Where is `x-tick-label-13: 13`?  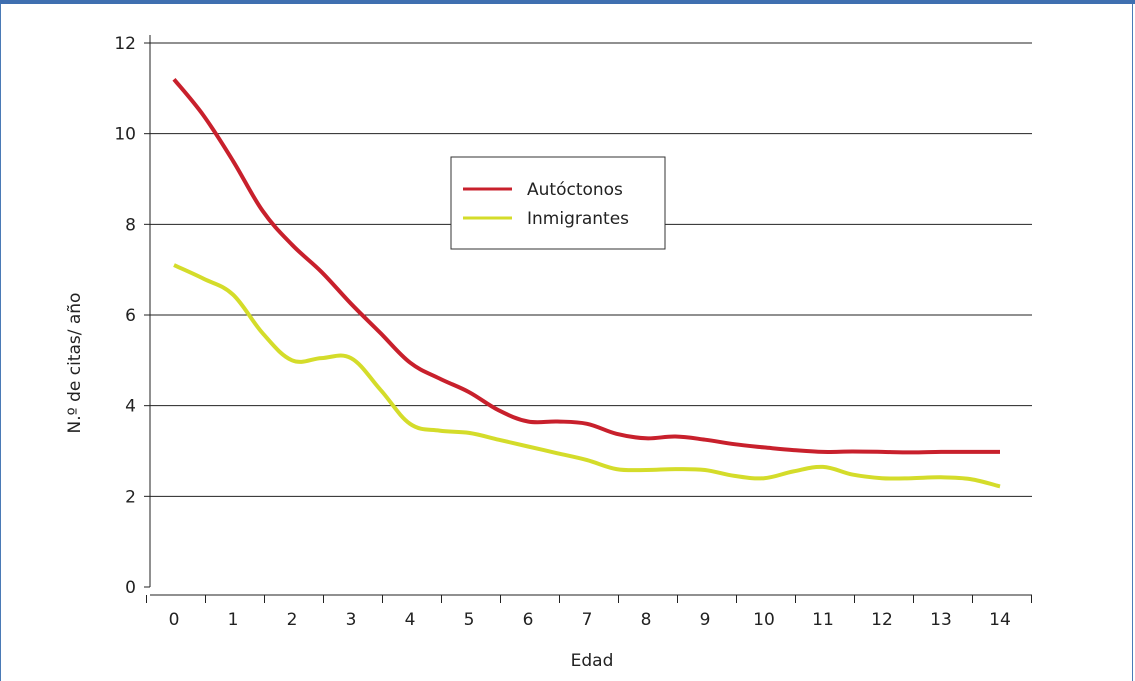
x-tick-label-13: 13 is located at coordinates (941, 620).